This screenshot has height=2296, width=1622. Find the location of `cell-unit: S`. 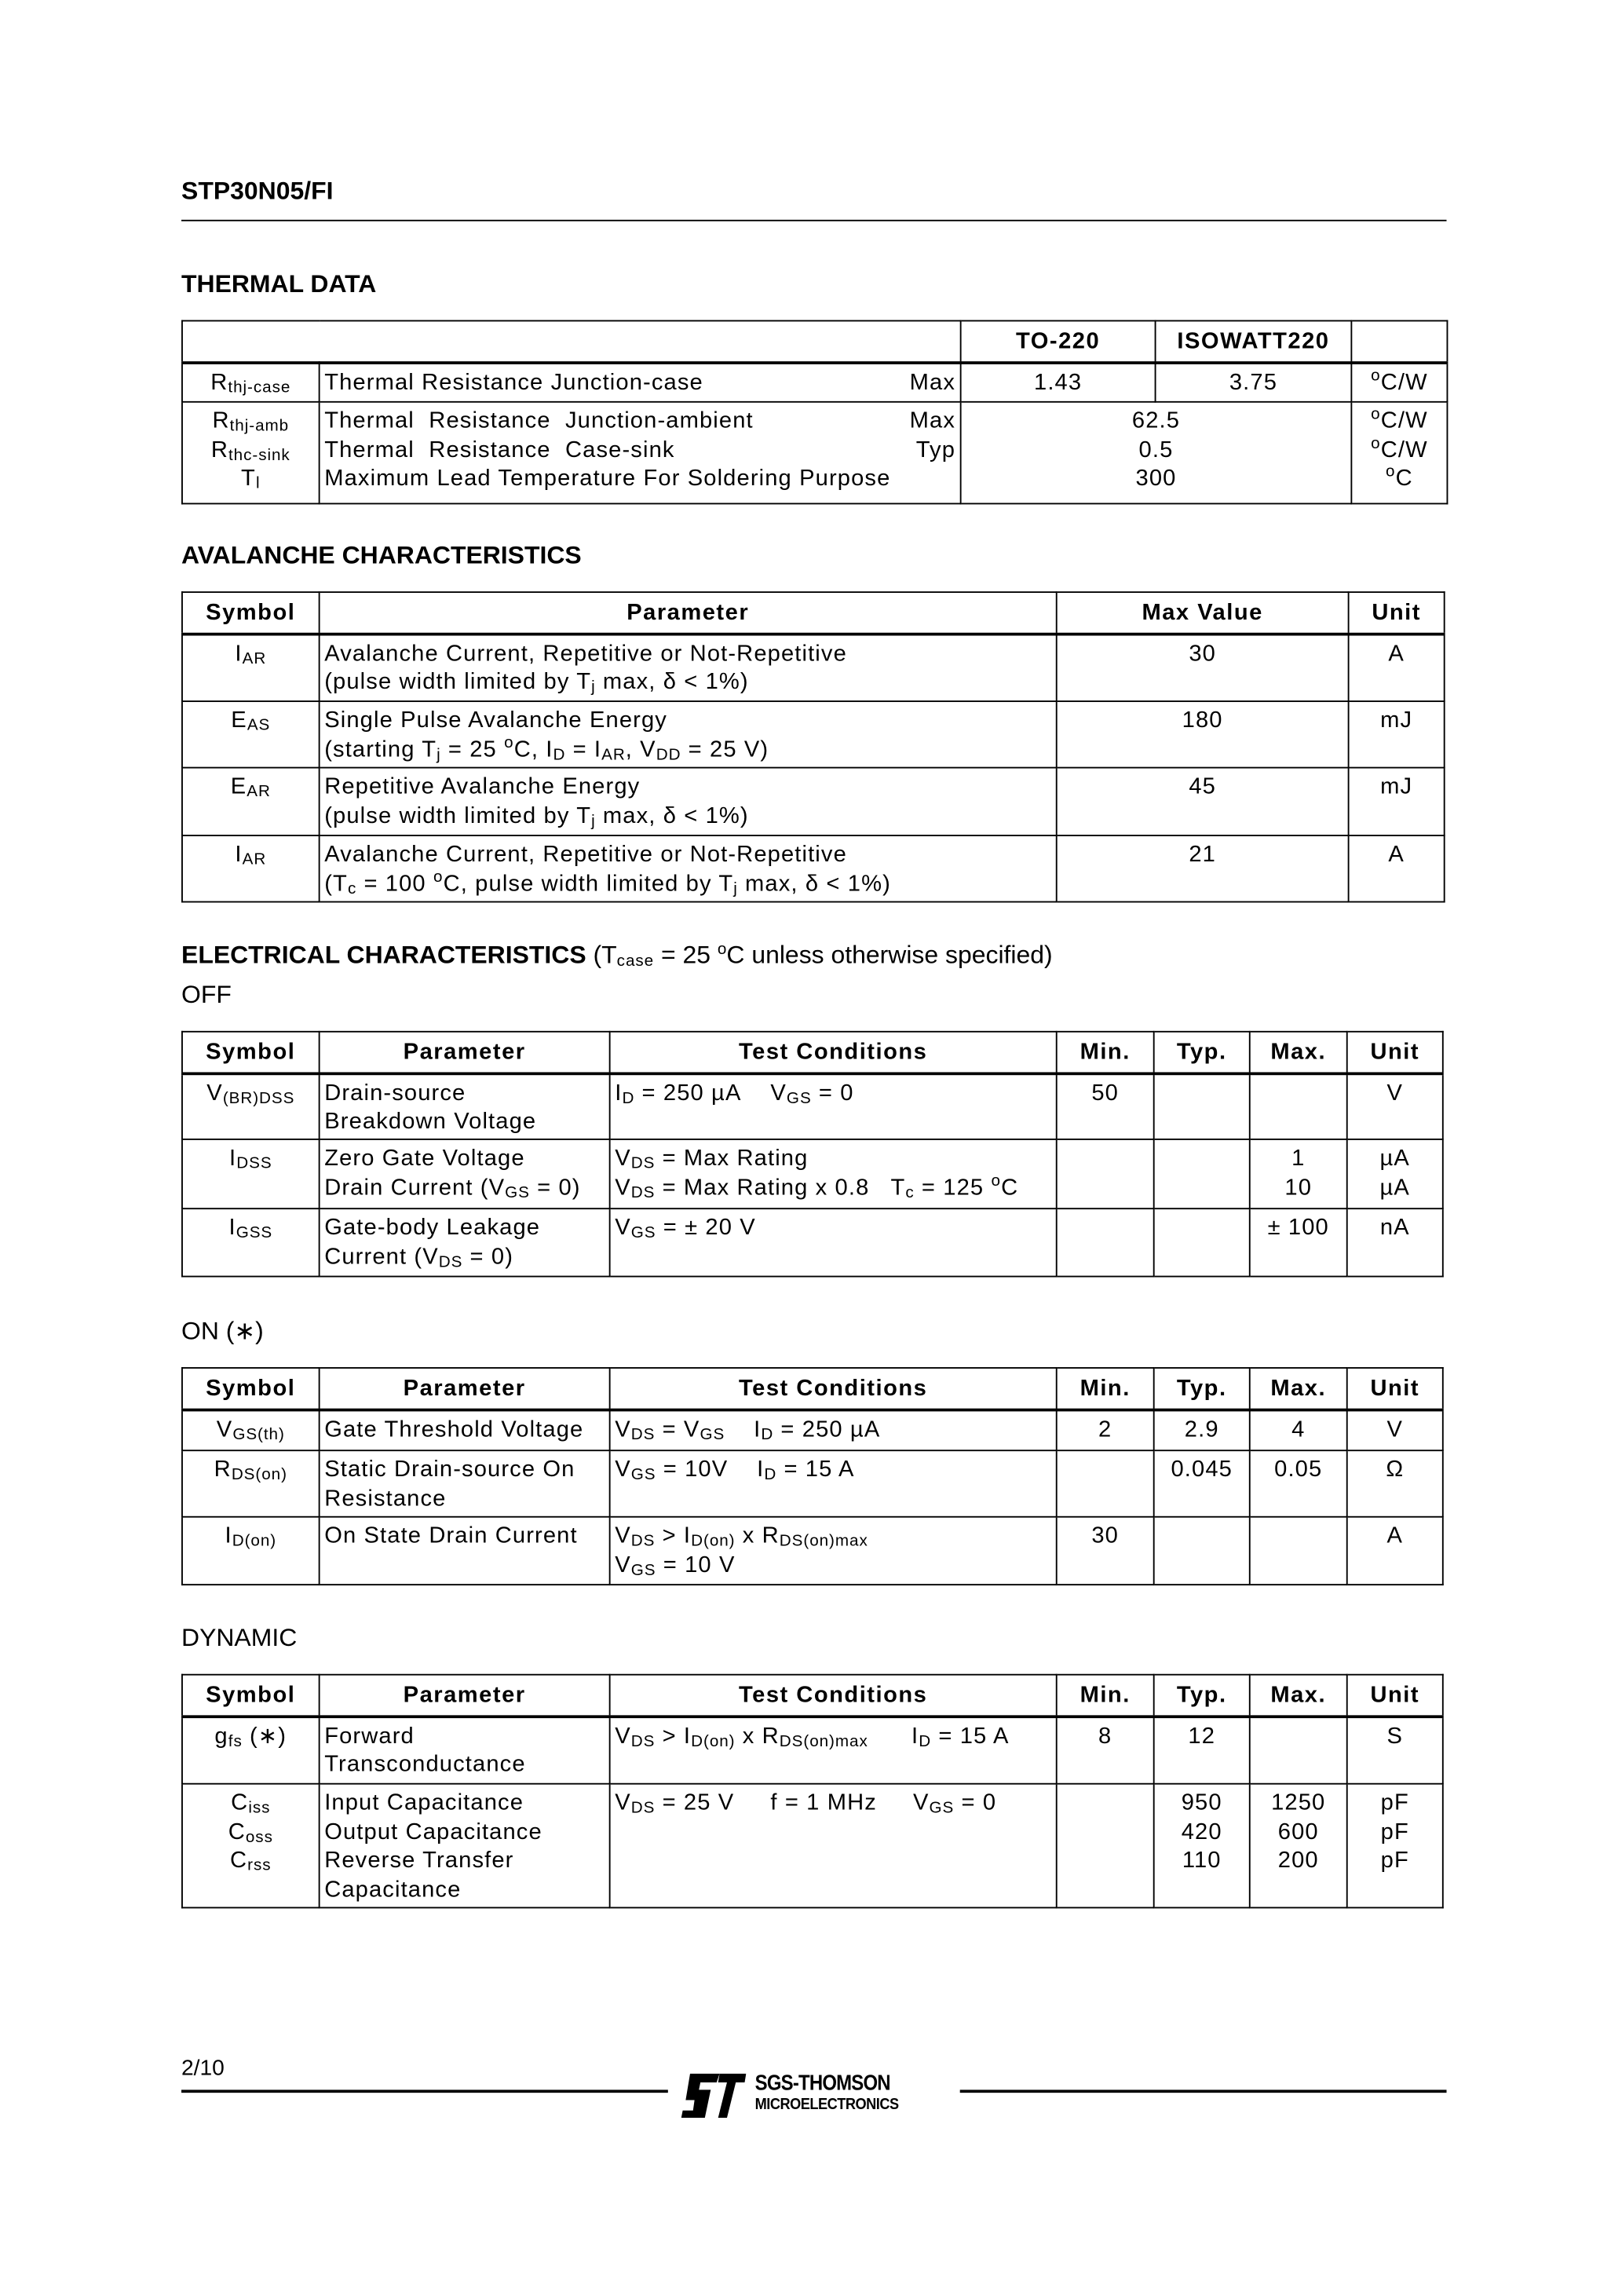

cell-unit: S is located at coordinates (1395, 1750).